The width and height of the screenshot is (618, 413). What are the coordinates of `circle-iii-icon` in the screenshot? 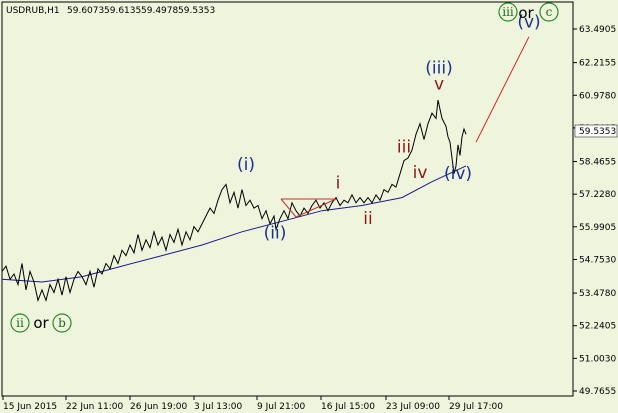 It's located at (508, 12).